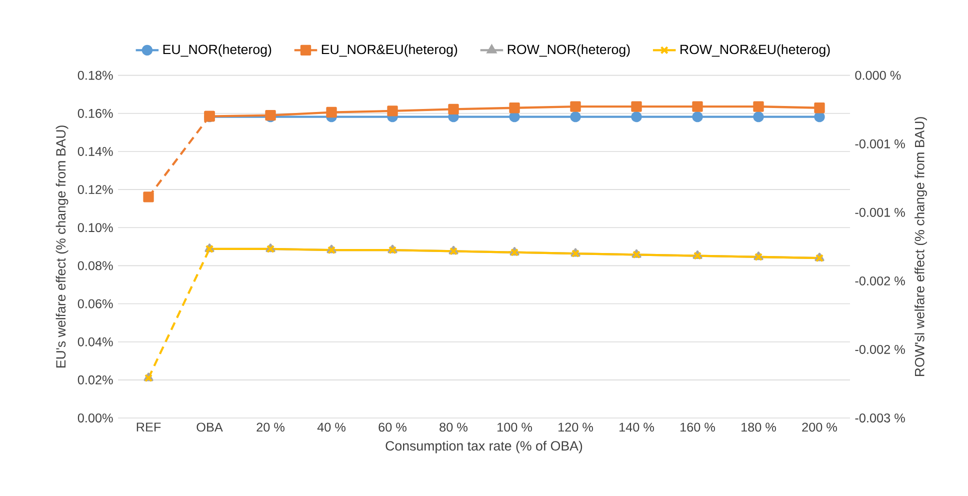  I want to click on y-tick-label: 0.08%, so click(95, 265).